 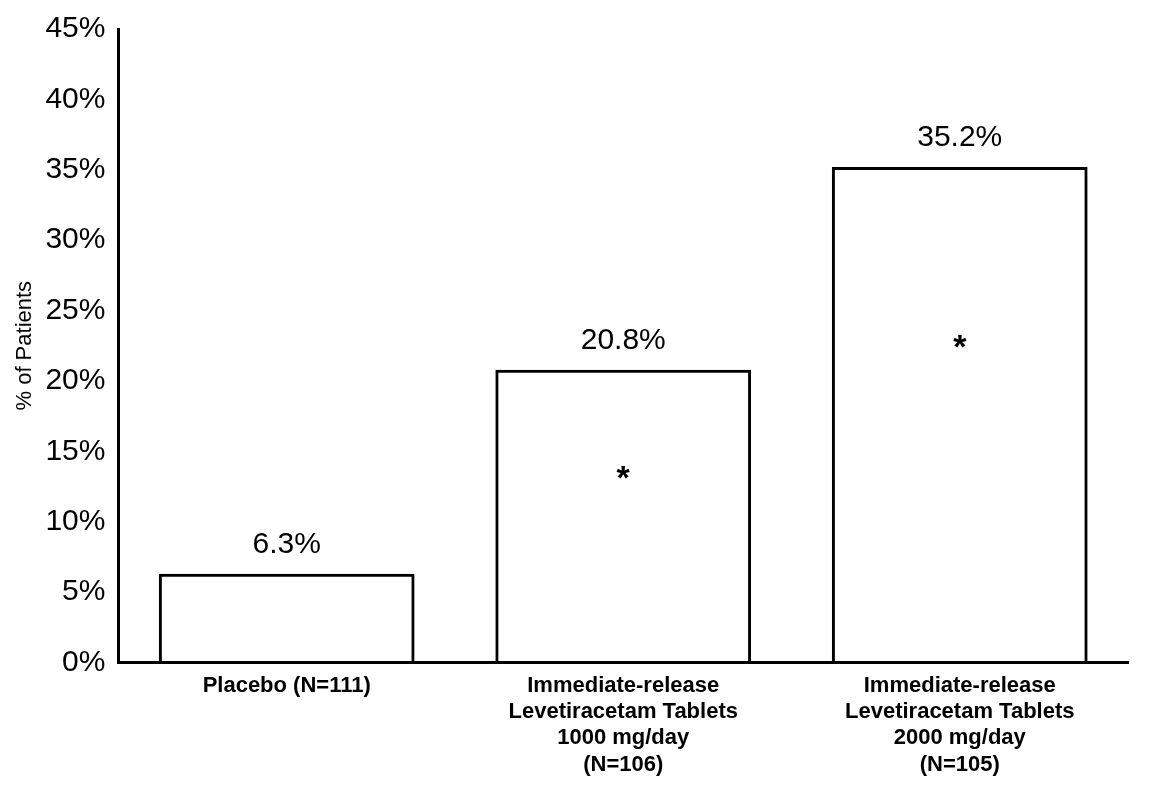 I want to click on x-tick-label: Immediate-release Levetiracetam Tablets 1000 mg/day (N=106), so click(x=623, y=723).